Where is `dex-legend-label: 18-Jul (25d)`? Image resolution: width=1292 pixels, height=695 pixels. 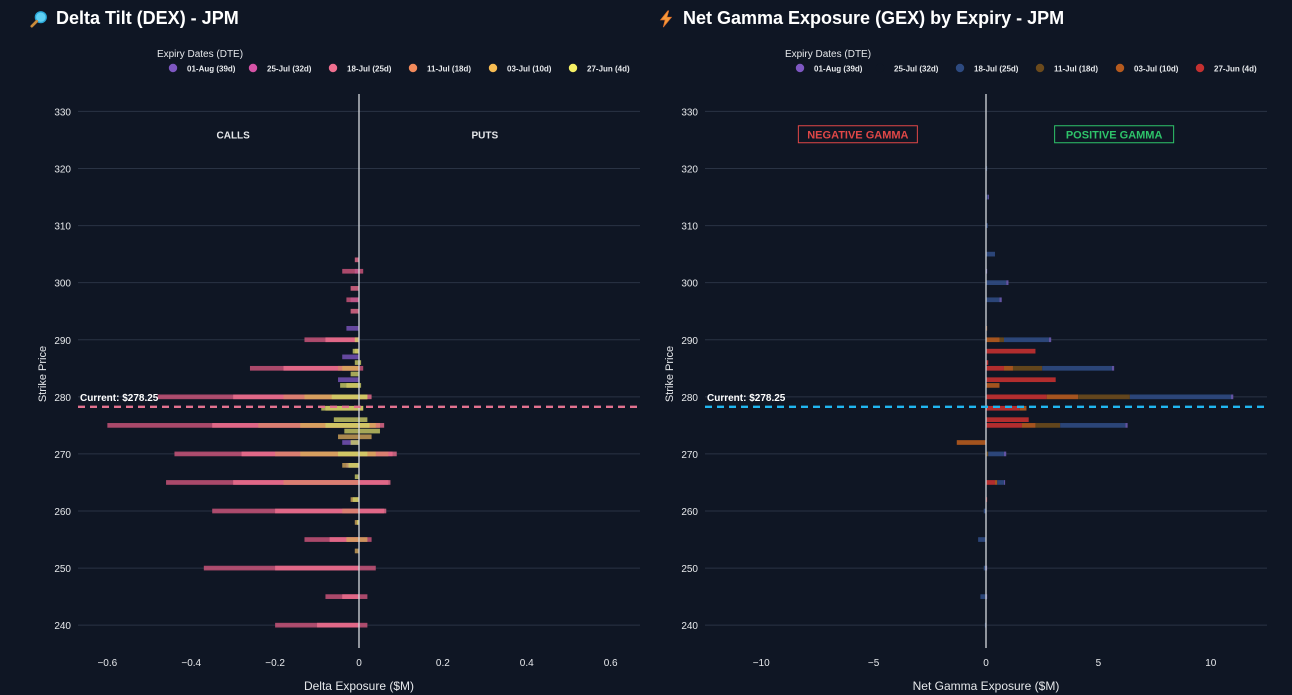 dex-legend-label: 18-Jul (25d) is located at coordinates (369, 69).